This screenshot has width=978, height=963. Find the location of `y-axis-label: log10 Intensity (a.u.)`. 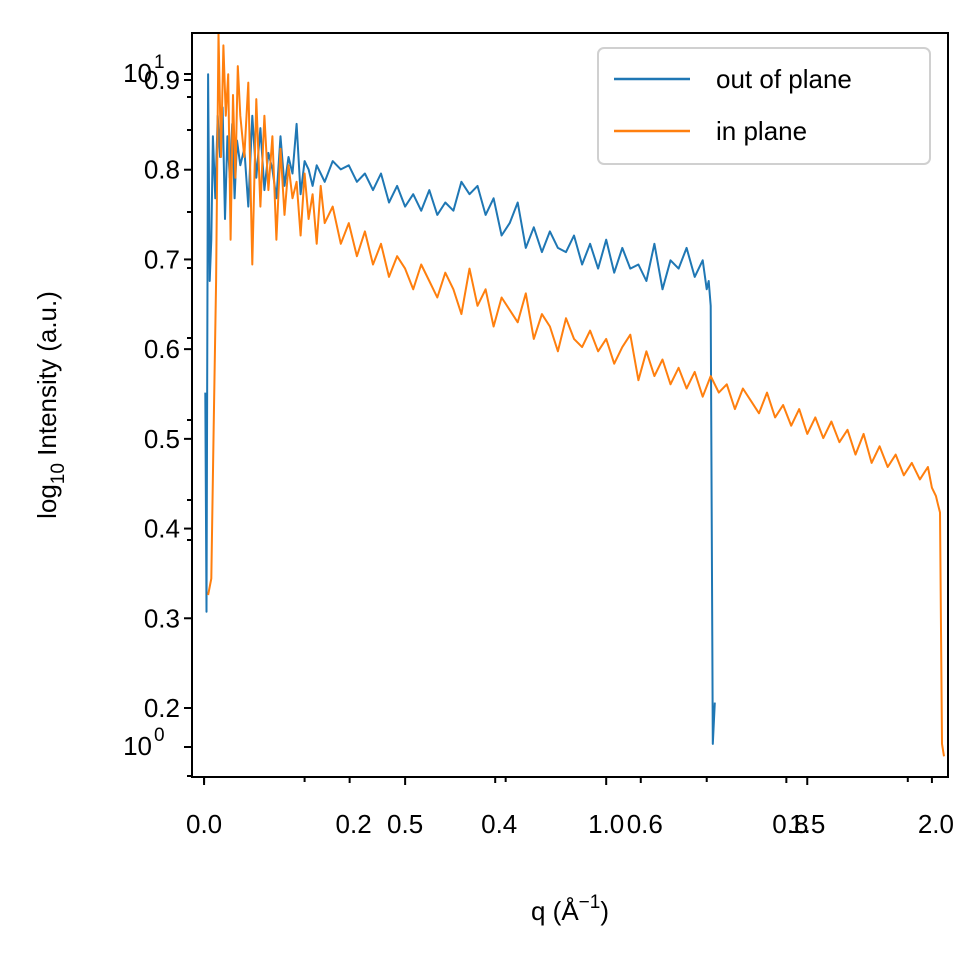

y-axis-label: log10 Intensity (a.u.) is located at coordinates (50, 405).